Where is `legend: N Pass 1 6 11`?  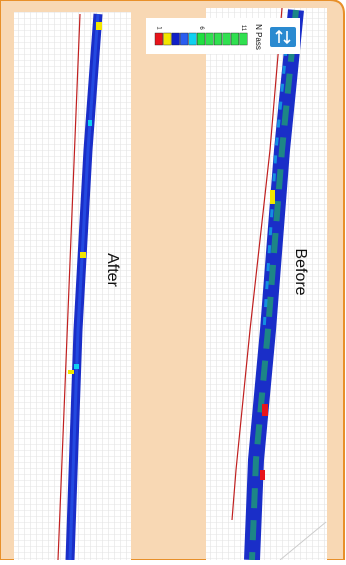
legend: N Pass 1 6 11 is located at coordinates (223, 36).